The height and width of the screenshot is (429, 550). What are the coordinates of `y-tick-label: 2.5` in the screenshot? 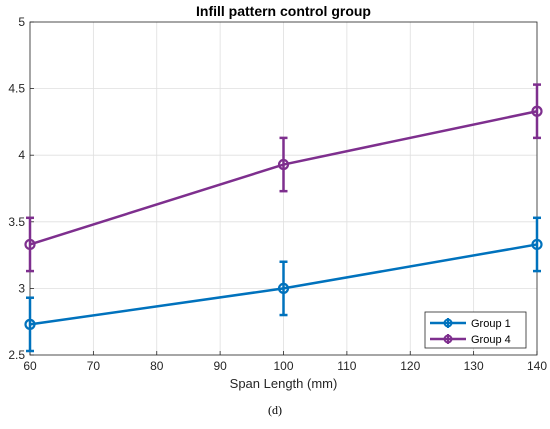 It's located at (16, 355).